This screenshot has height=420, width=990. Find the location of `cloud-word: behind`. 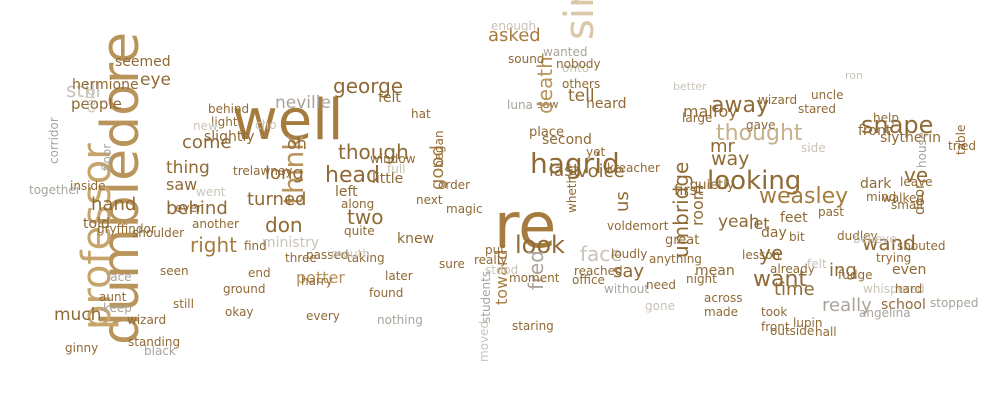

cloud-word: behind is located at coordinates (229, 109).